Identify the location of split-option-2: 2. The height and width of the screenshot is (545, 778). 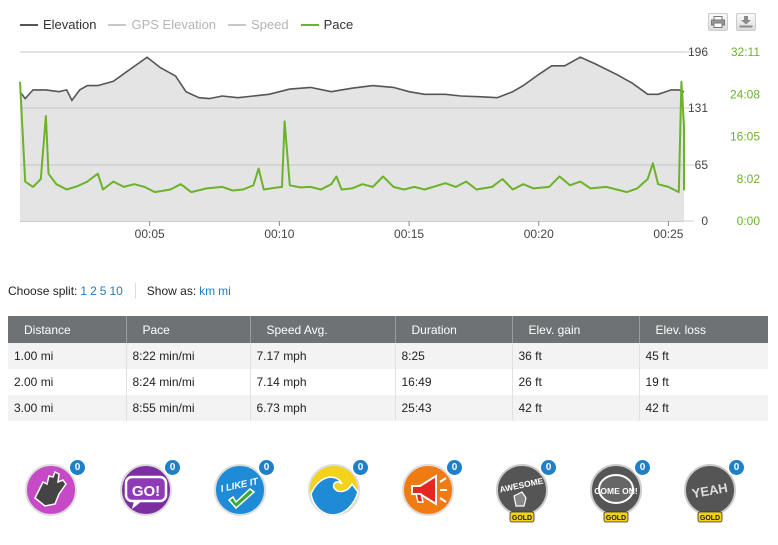
(93, 291).